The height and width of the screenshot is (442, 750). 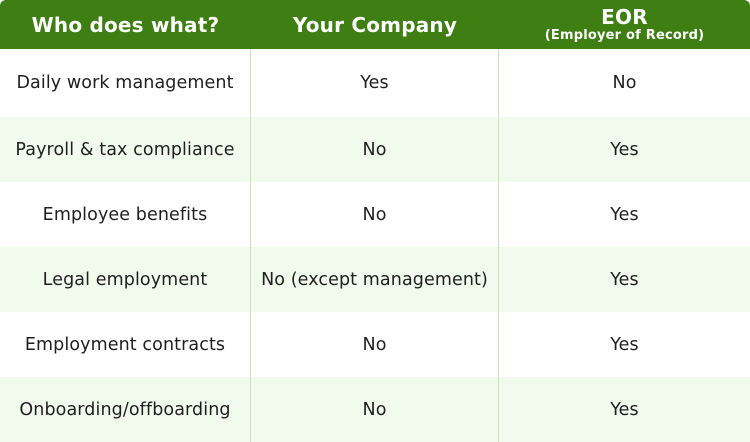 I want to click on company-cell: Yes, so click(x=375, y=83).